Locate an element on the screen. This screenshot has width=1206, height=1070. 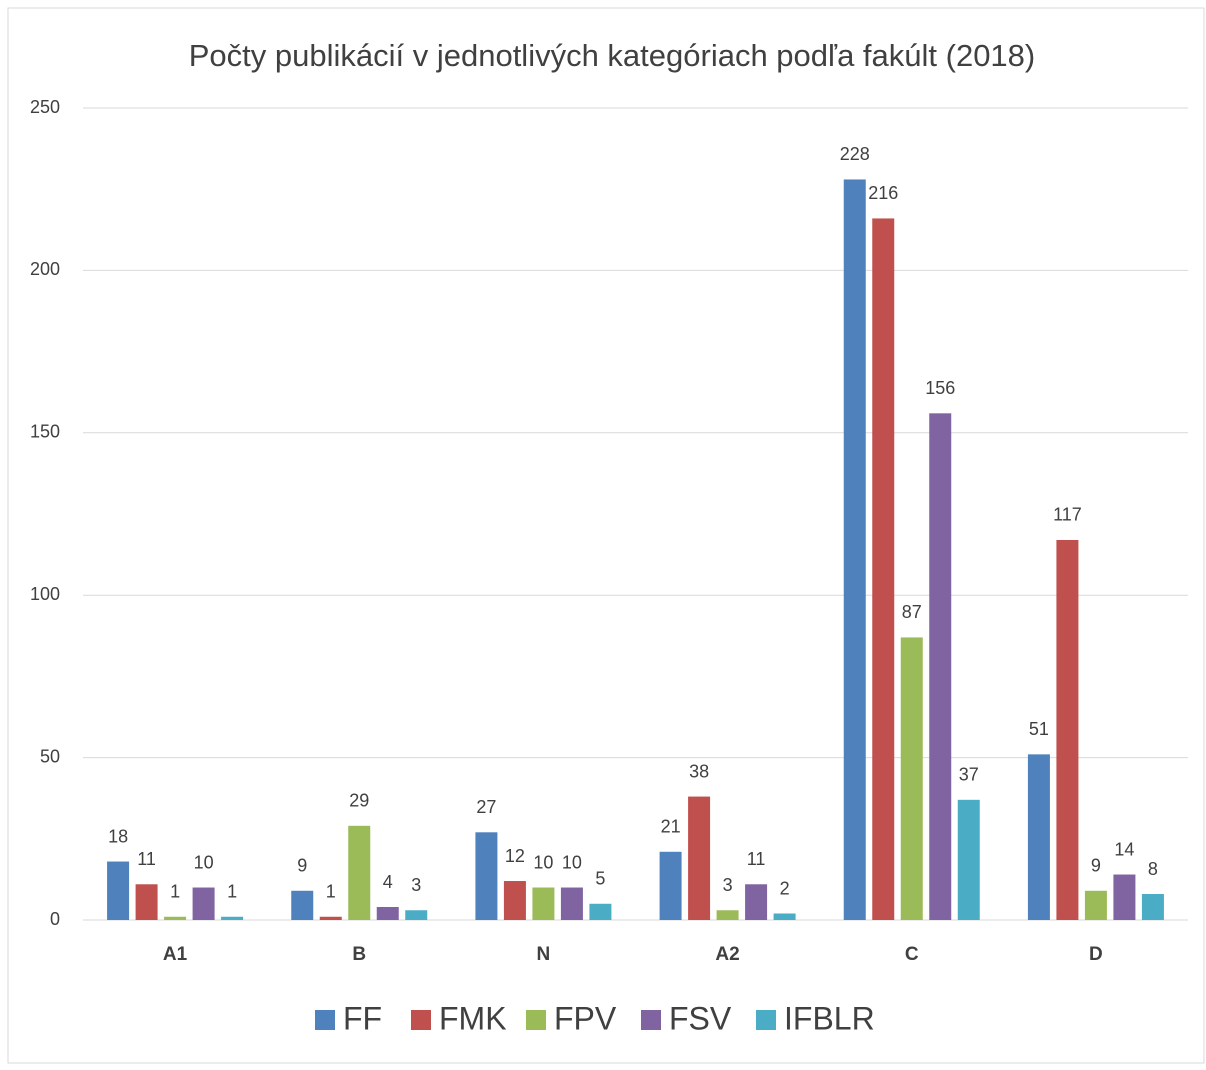
value-label: 87 is located at coordinates (912, 612).